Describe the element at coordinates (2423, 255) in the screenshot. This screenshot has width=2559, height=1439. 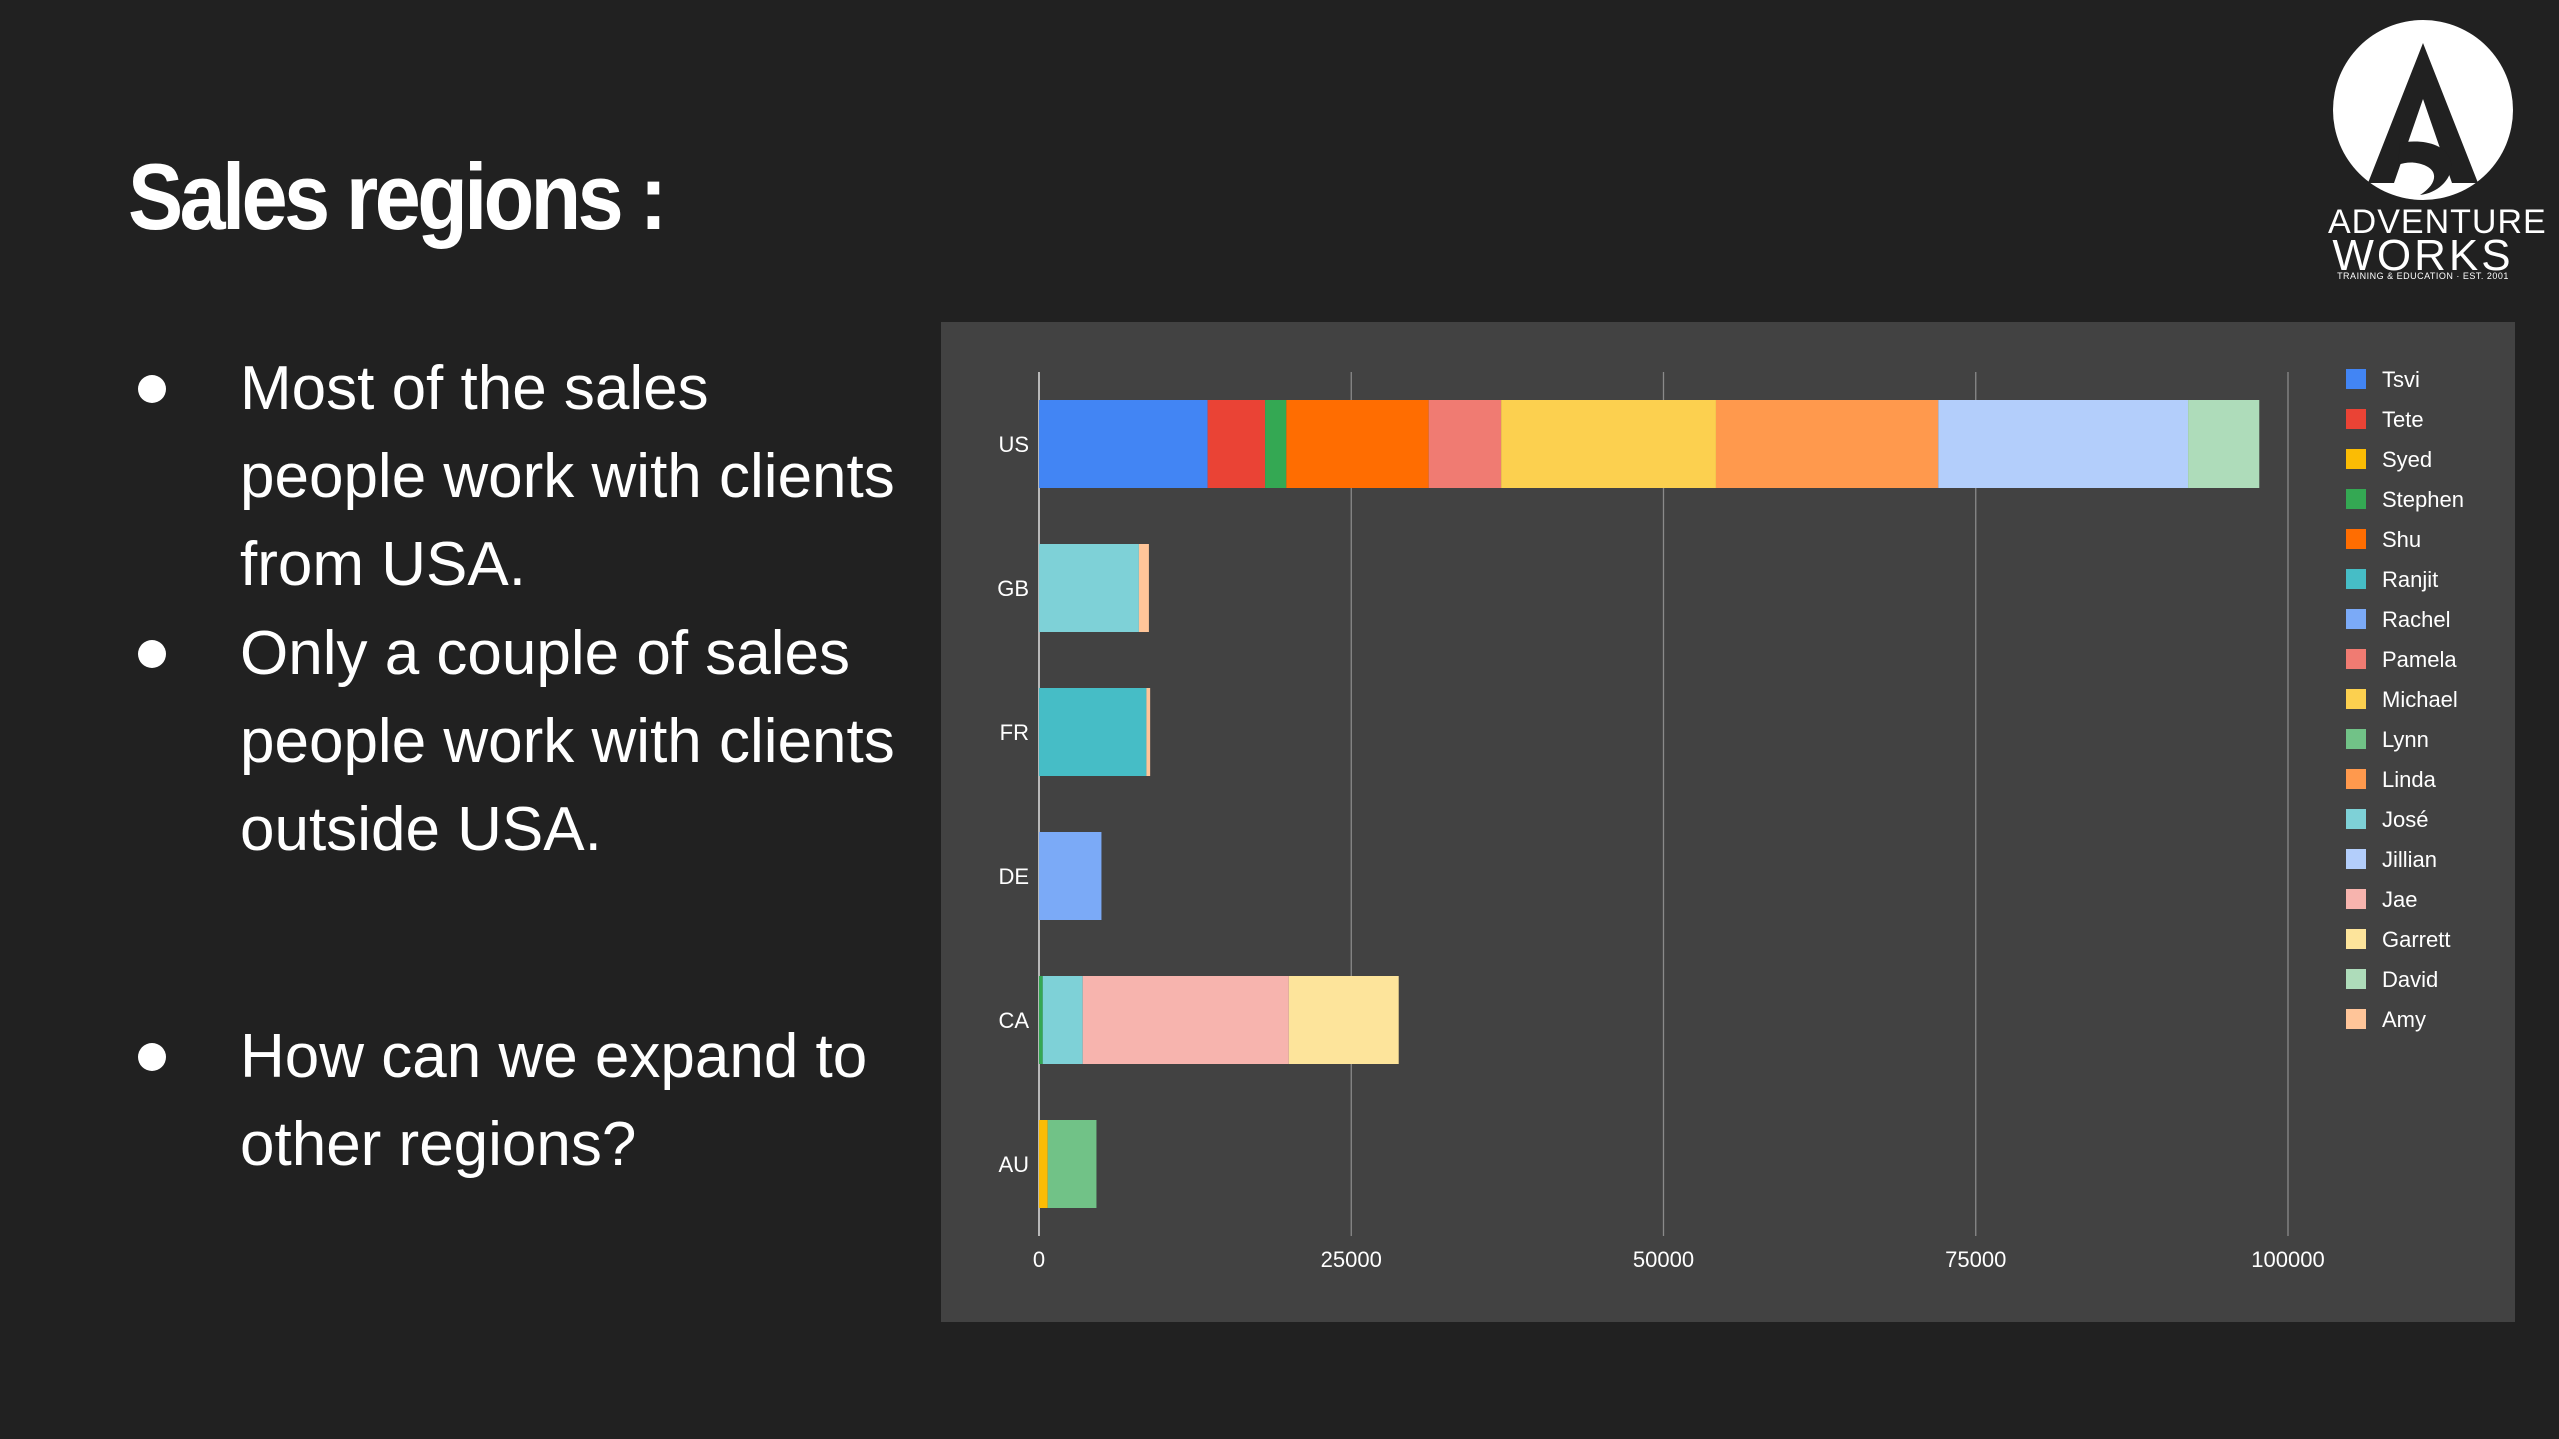
I see `logo-line-2: WORKS` at that location.